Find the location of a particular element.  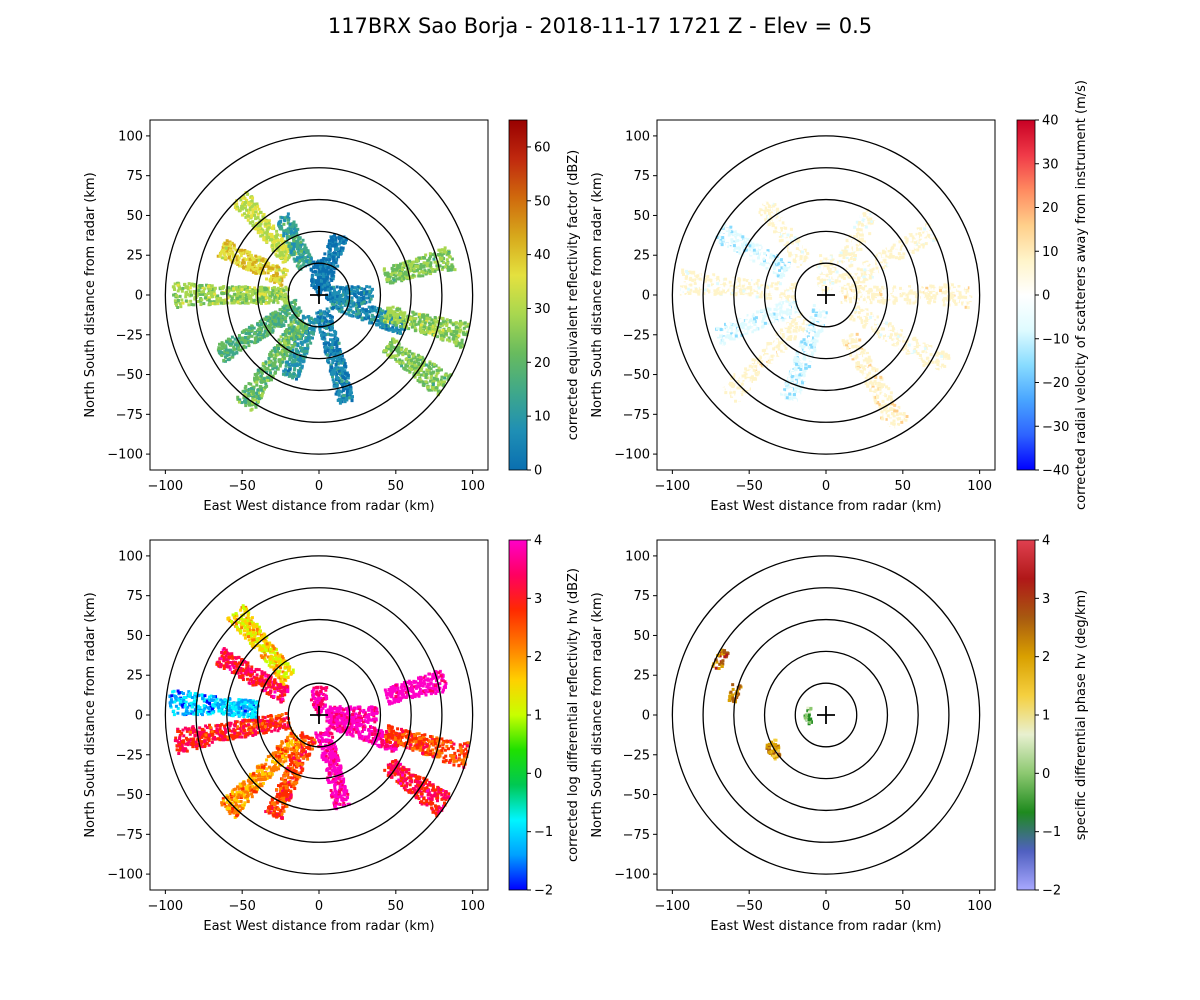

y-tick-label: 0 is located at coordinates (139, 296).